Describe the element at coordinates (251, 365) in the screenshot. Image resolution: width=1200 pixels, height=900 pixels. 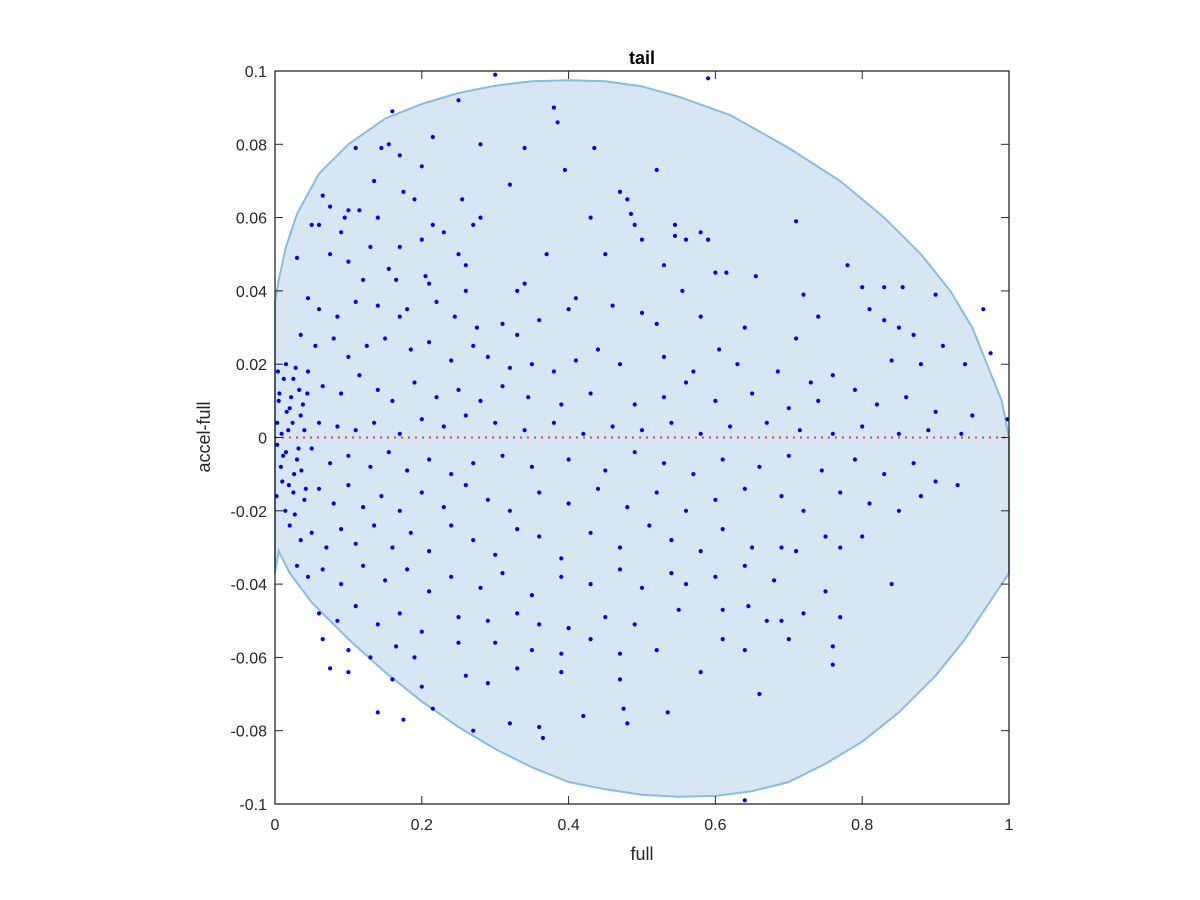
I see `y-tick-label: 0.02` at that location.